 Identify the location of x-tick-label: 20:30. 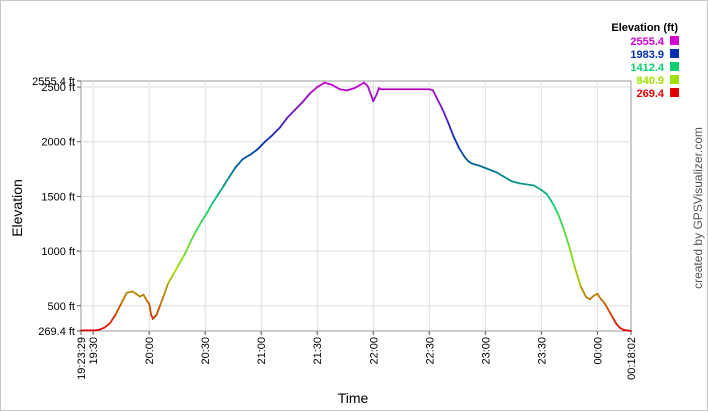
(206, 351).